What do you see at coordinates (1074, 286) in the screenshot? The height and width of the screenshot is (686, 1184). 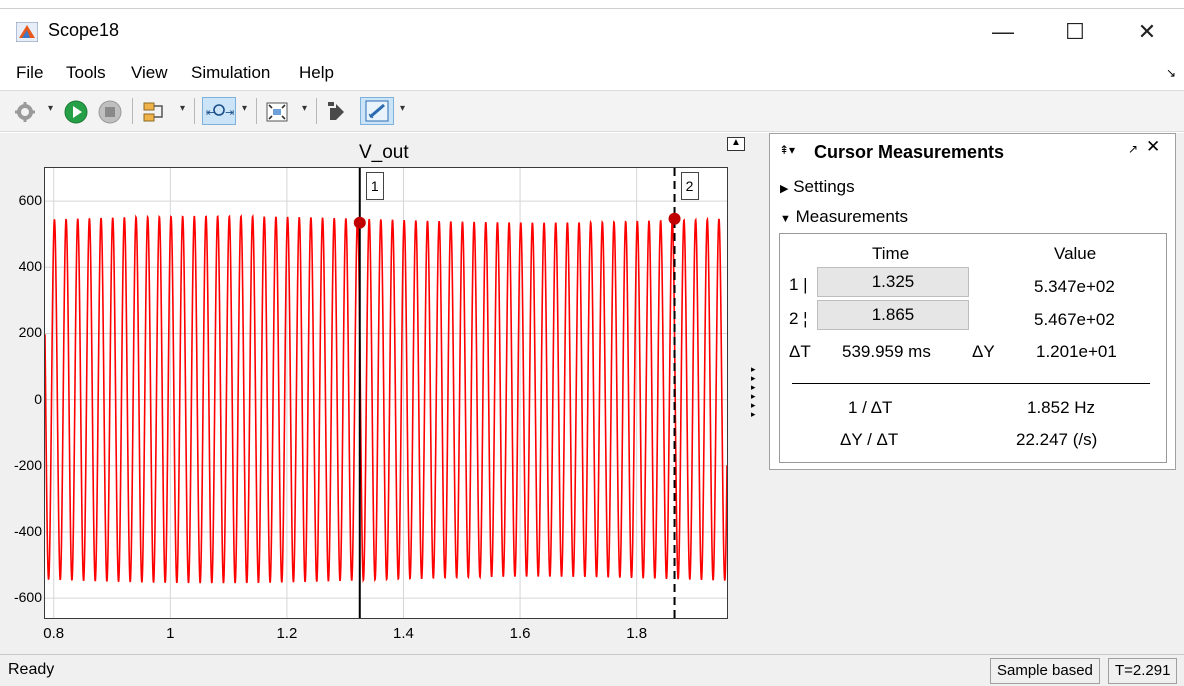 I see `cursor-1-value: 5.347e+02` at bounding box center [1074, 286].